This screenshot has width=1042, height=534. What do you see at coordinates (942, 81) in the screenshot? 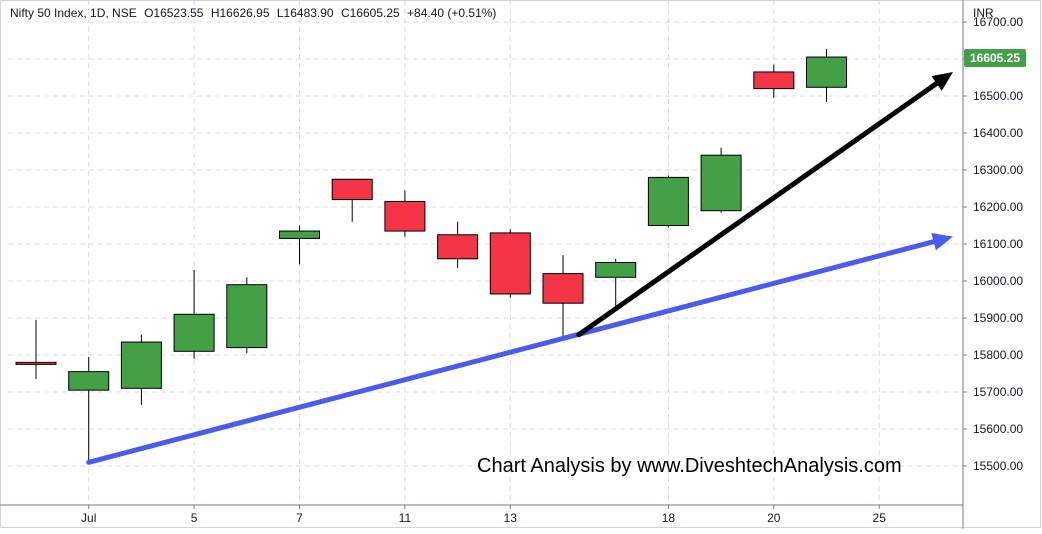
I see `black-trendline-arrowhead` at bounding box center [942, 81].